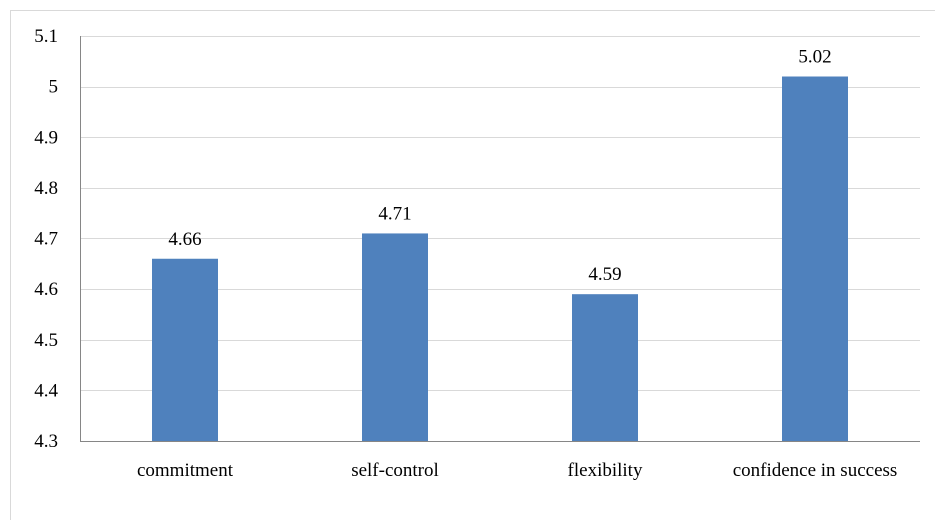 This screenshot has width=937, height=523. What do you see at coordinates (814, 57) in the screenshot?
I see `data-label: 5.02` at bounding box center [814, 57].